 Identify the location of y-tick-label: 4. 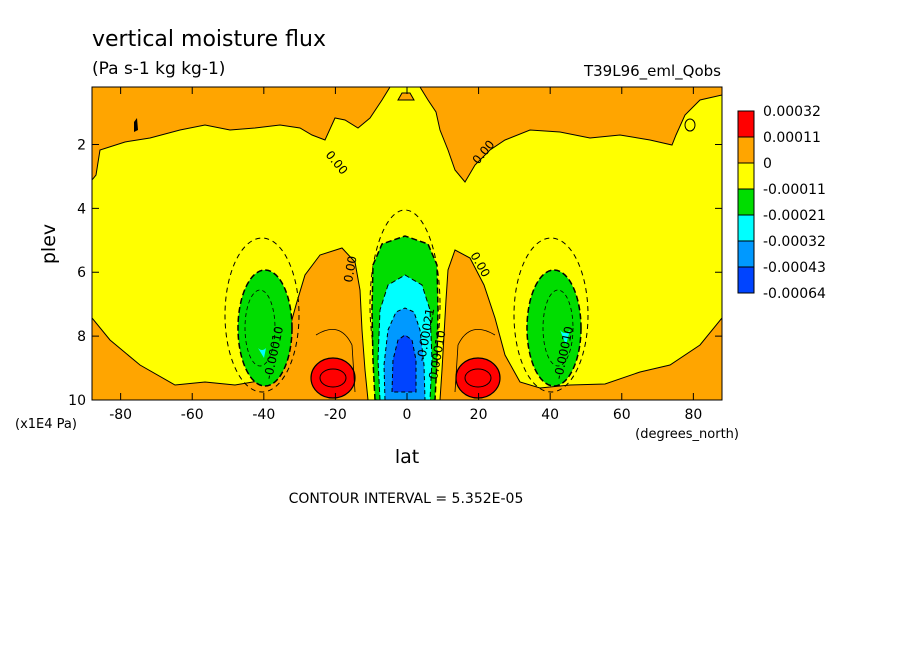
(81, 209).